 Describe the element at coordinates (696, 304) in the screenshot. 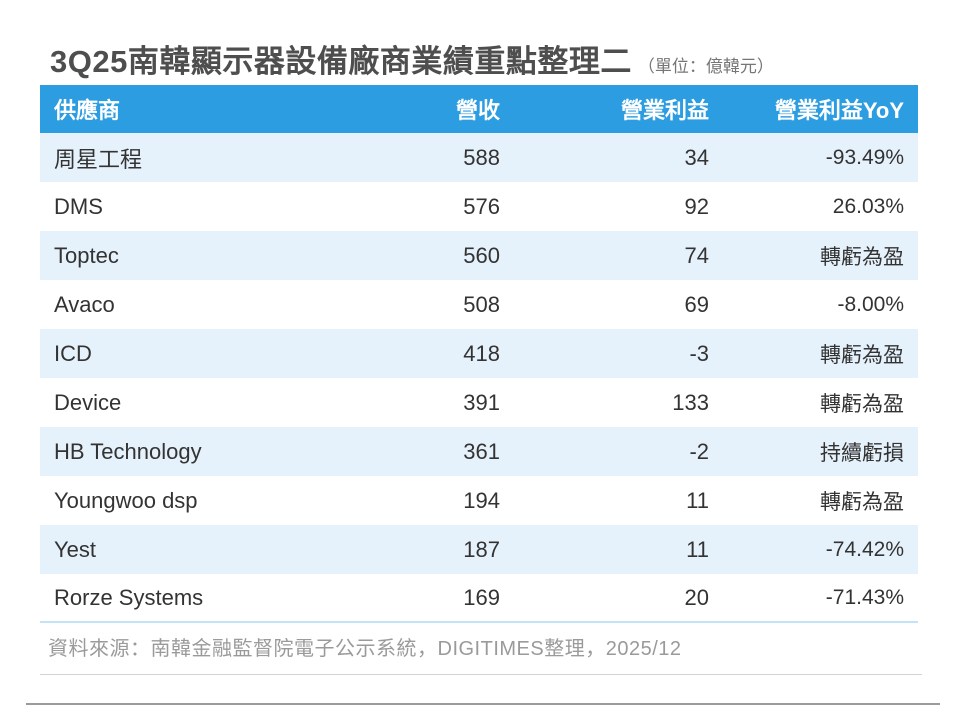

I see `op-profit-cell: 69` at that location.